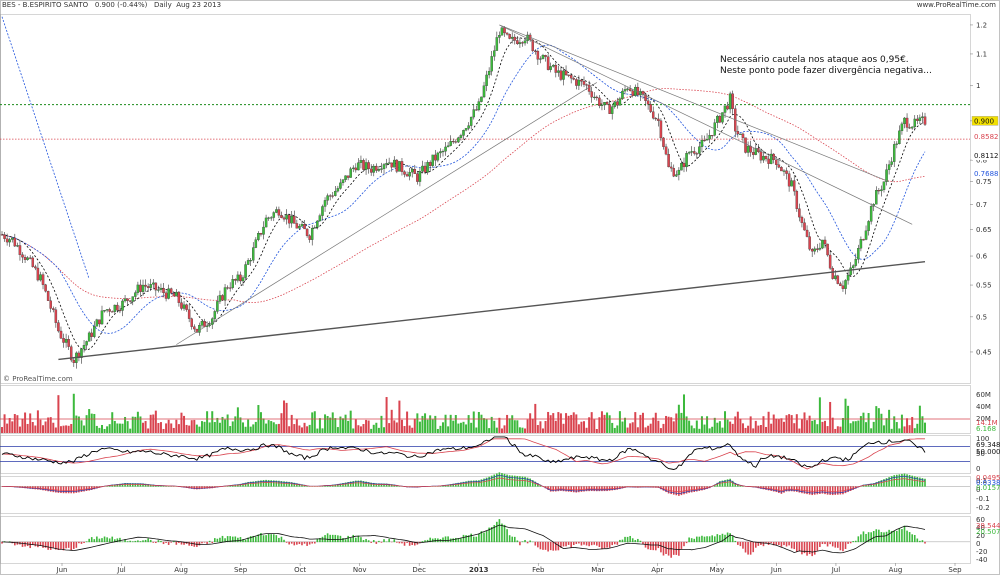 This screenshot has width=1000, height=575. I want to click on macd-readout-0: 0.0495, so click(988, 478).